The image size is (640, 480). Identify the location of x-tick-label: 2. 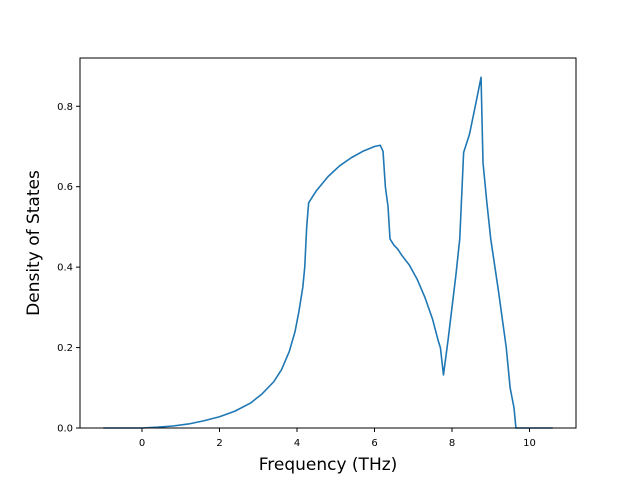
(219, 443).